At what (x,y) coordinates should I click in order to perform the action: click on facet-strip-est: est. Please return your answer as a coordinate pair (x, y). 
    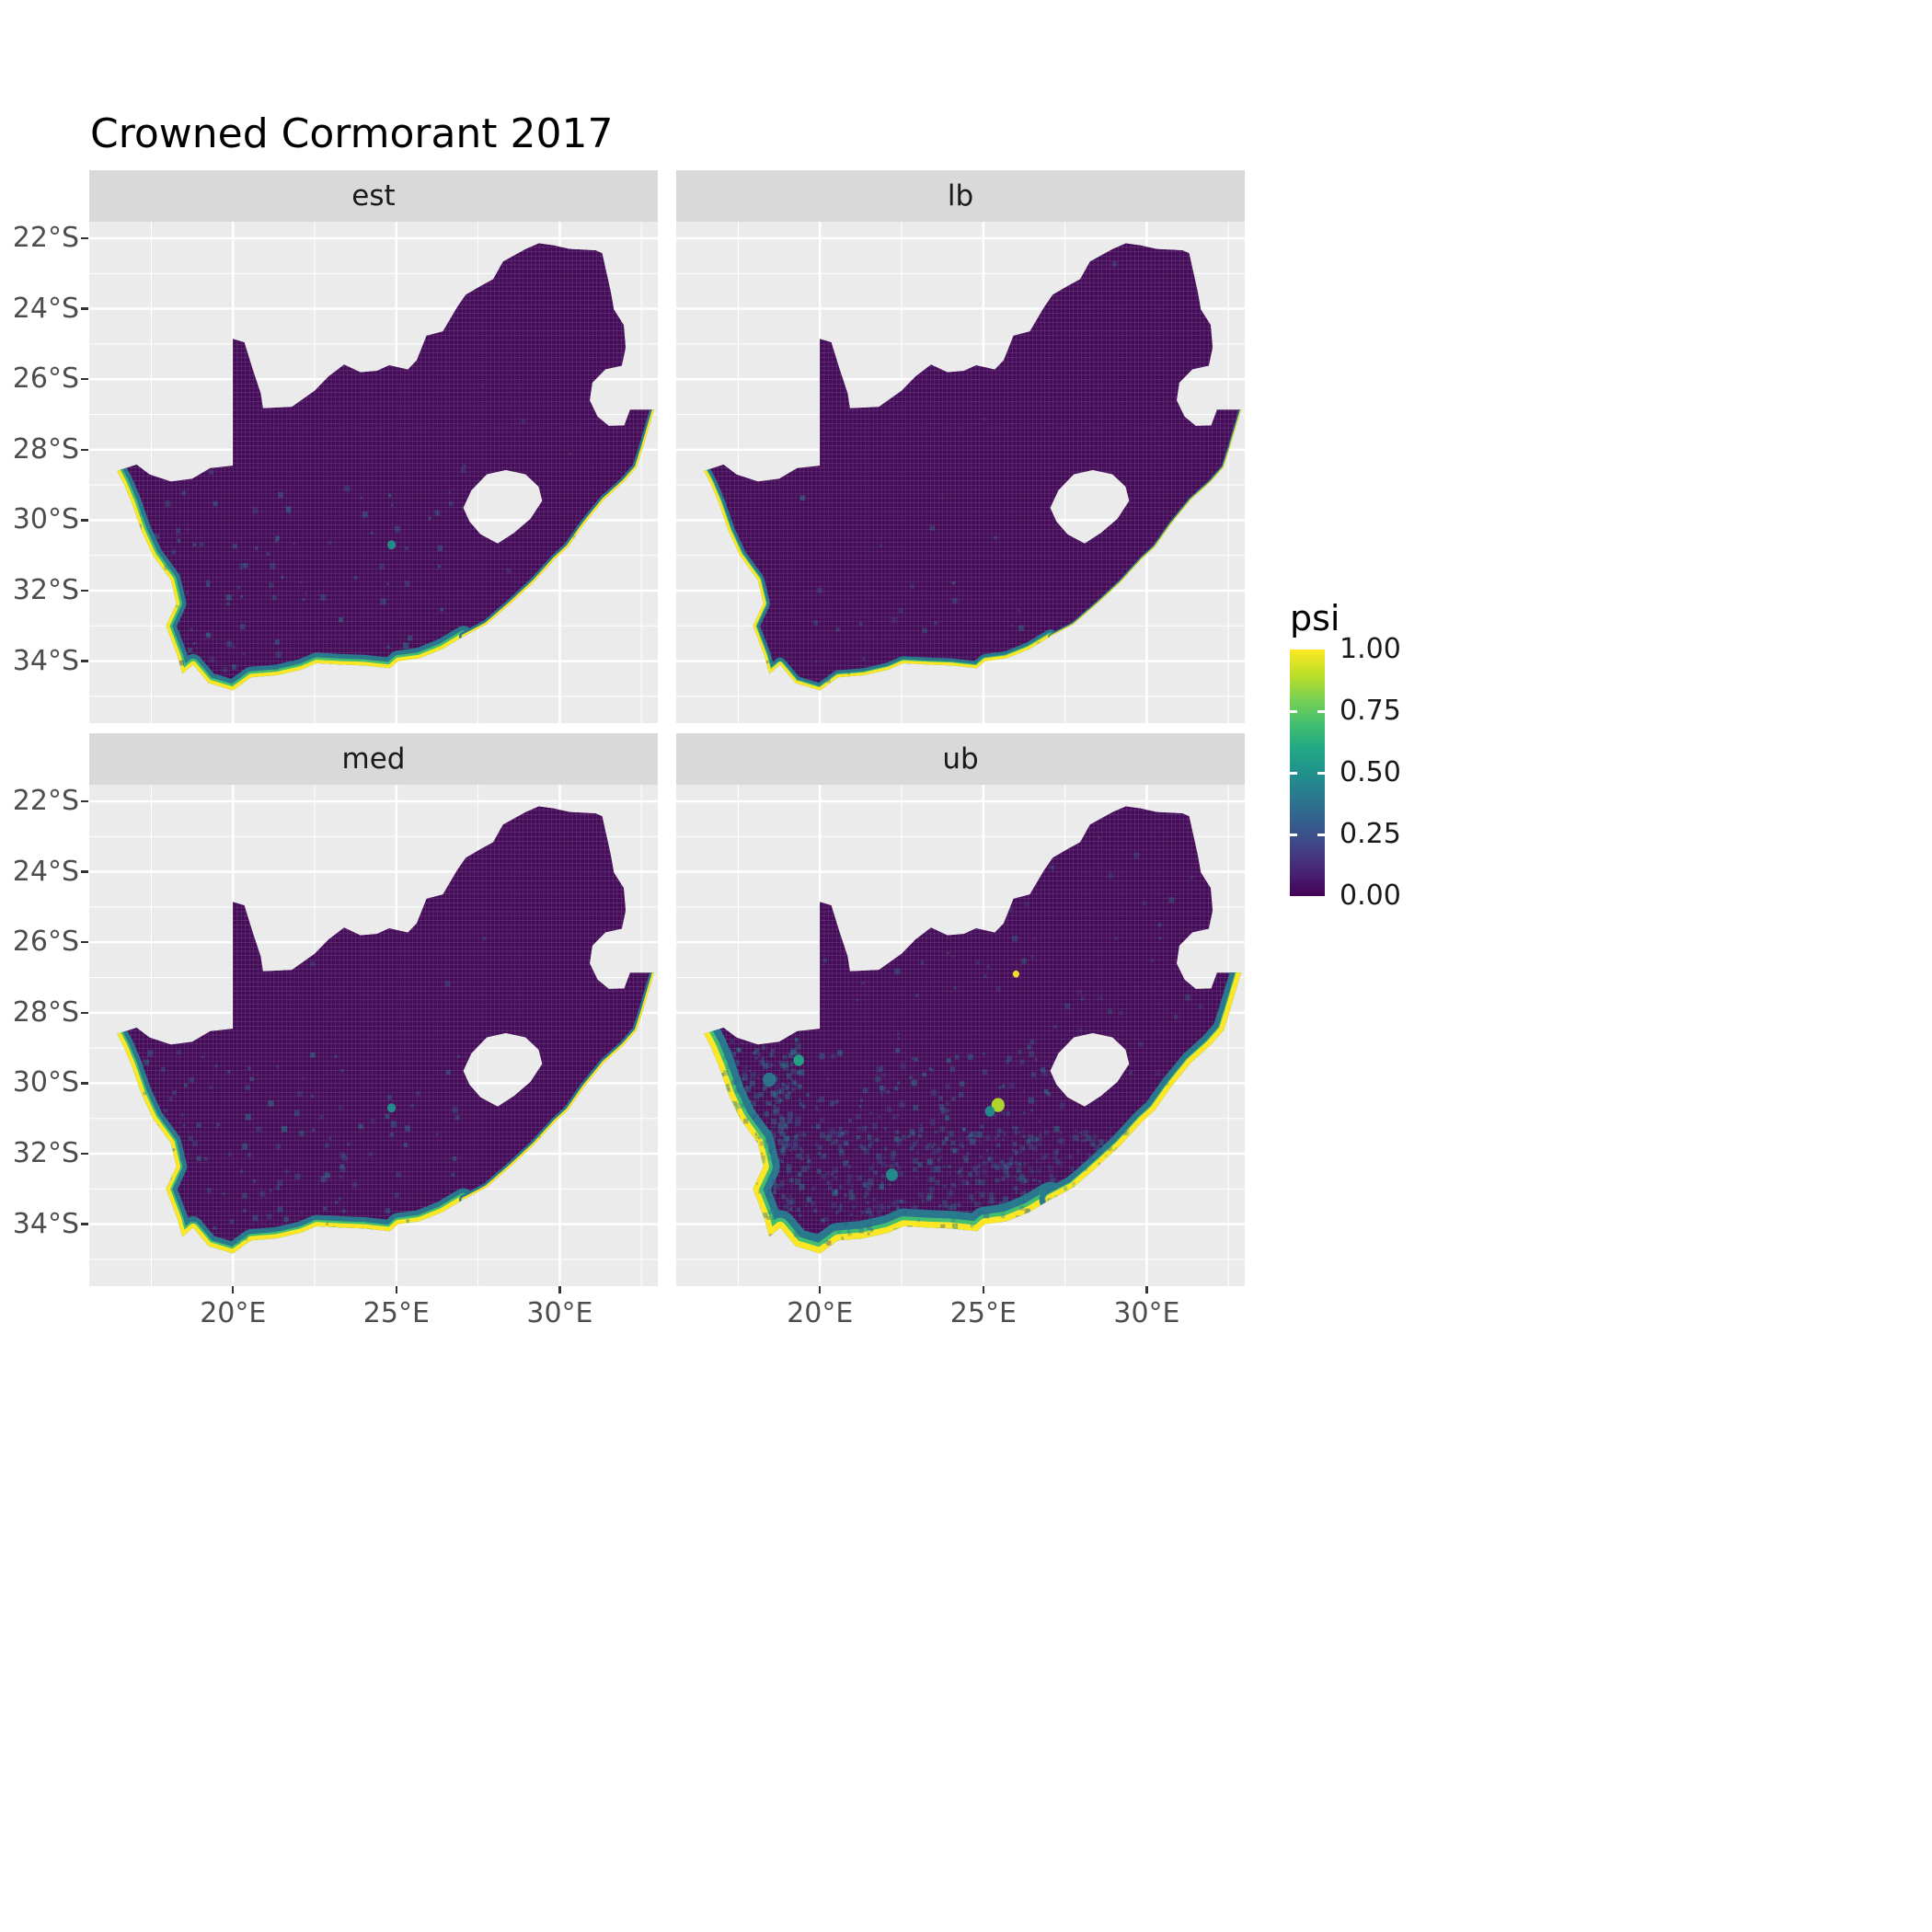
    Looking at the image, I should click on (373, 196).